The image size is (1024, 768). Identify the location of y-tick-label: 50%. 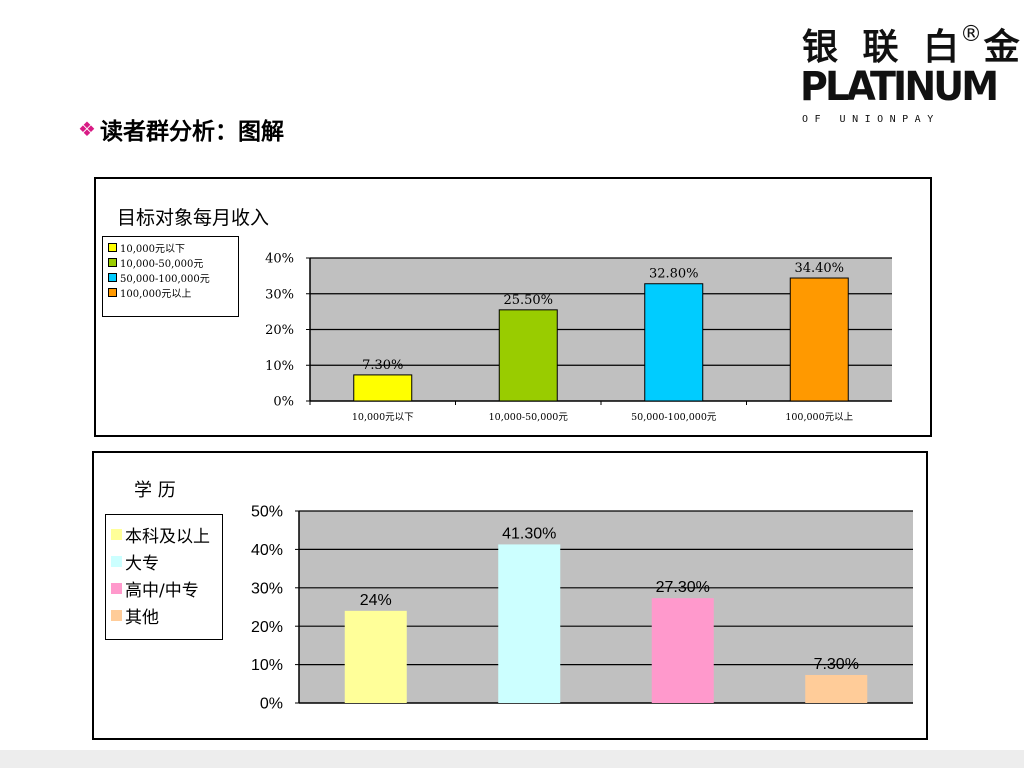
(267, 512).